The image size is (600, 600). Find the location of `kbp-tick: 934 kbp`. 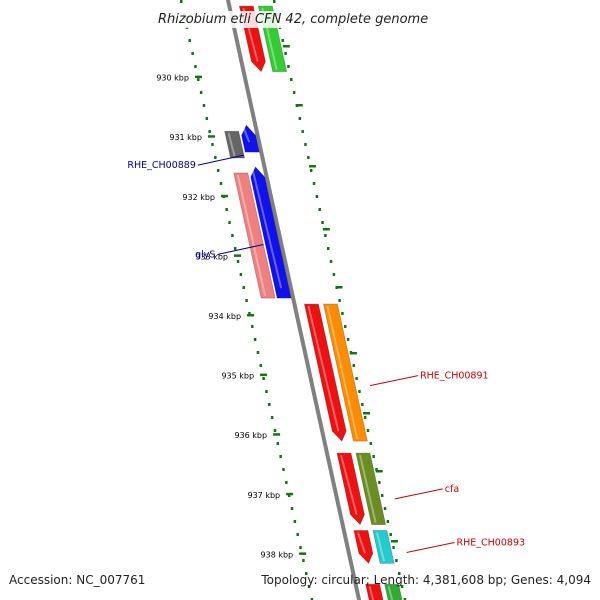

kbp-tick: 934 kbp is located at coordinates (231, 316).